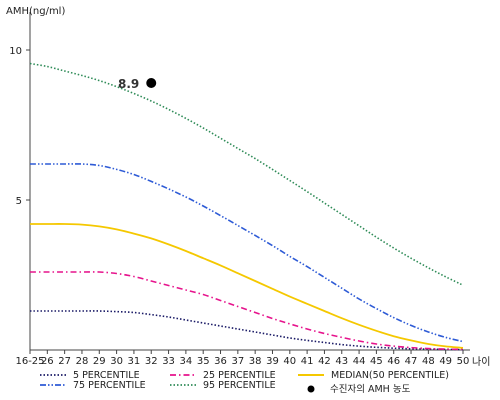 Image resolution: width=500 pixels, height=400 pixels. I want to click on x-tick-label: 32, so click(151, 361).